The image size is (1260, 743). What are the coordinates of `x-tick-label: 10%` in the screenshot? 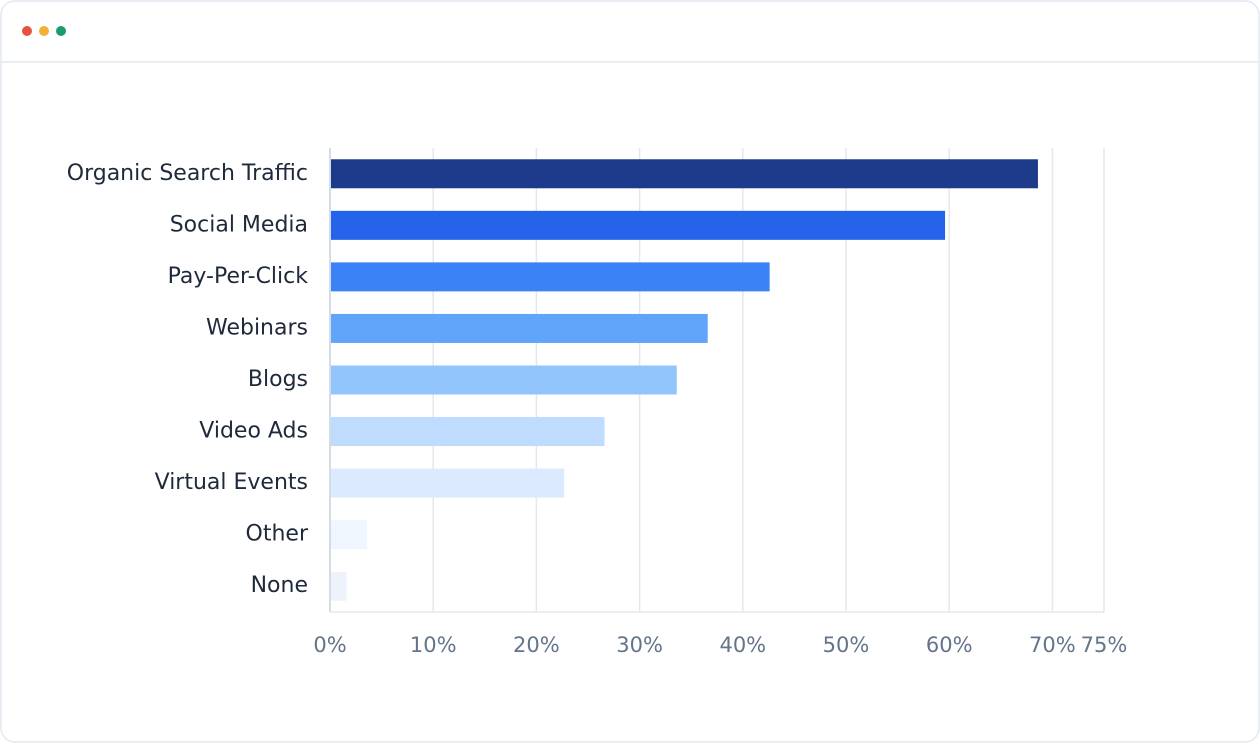 It's located at (433, 645).